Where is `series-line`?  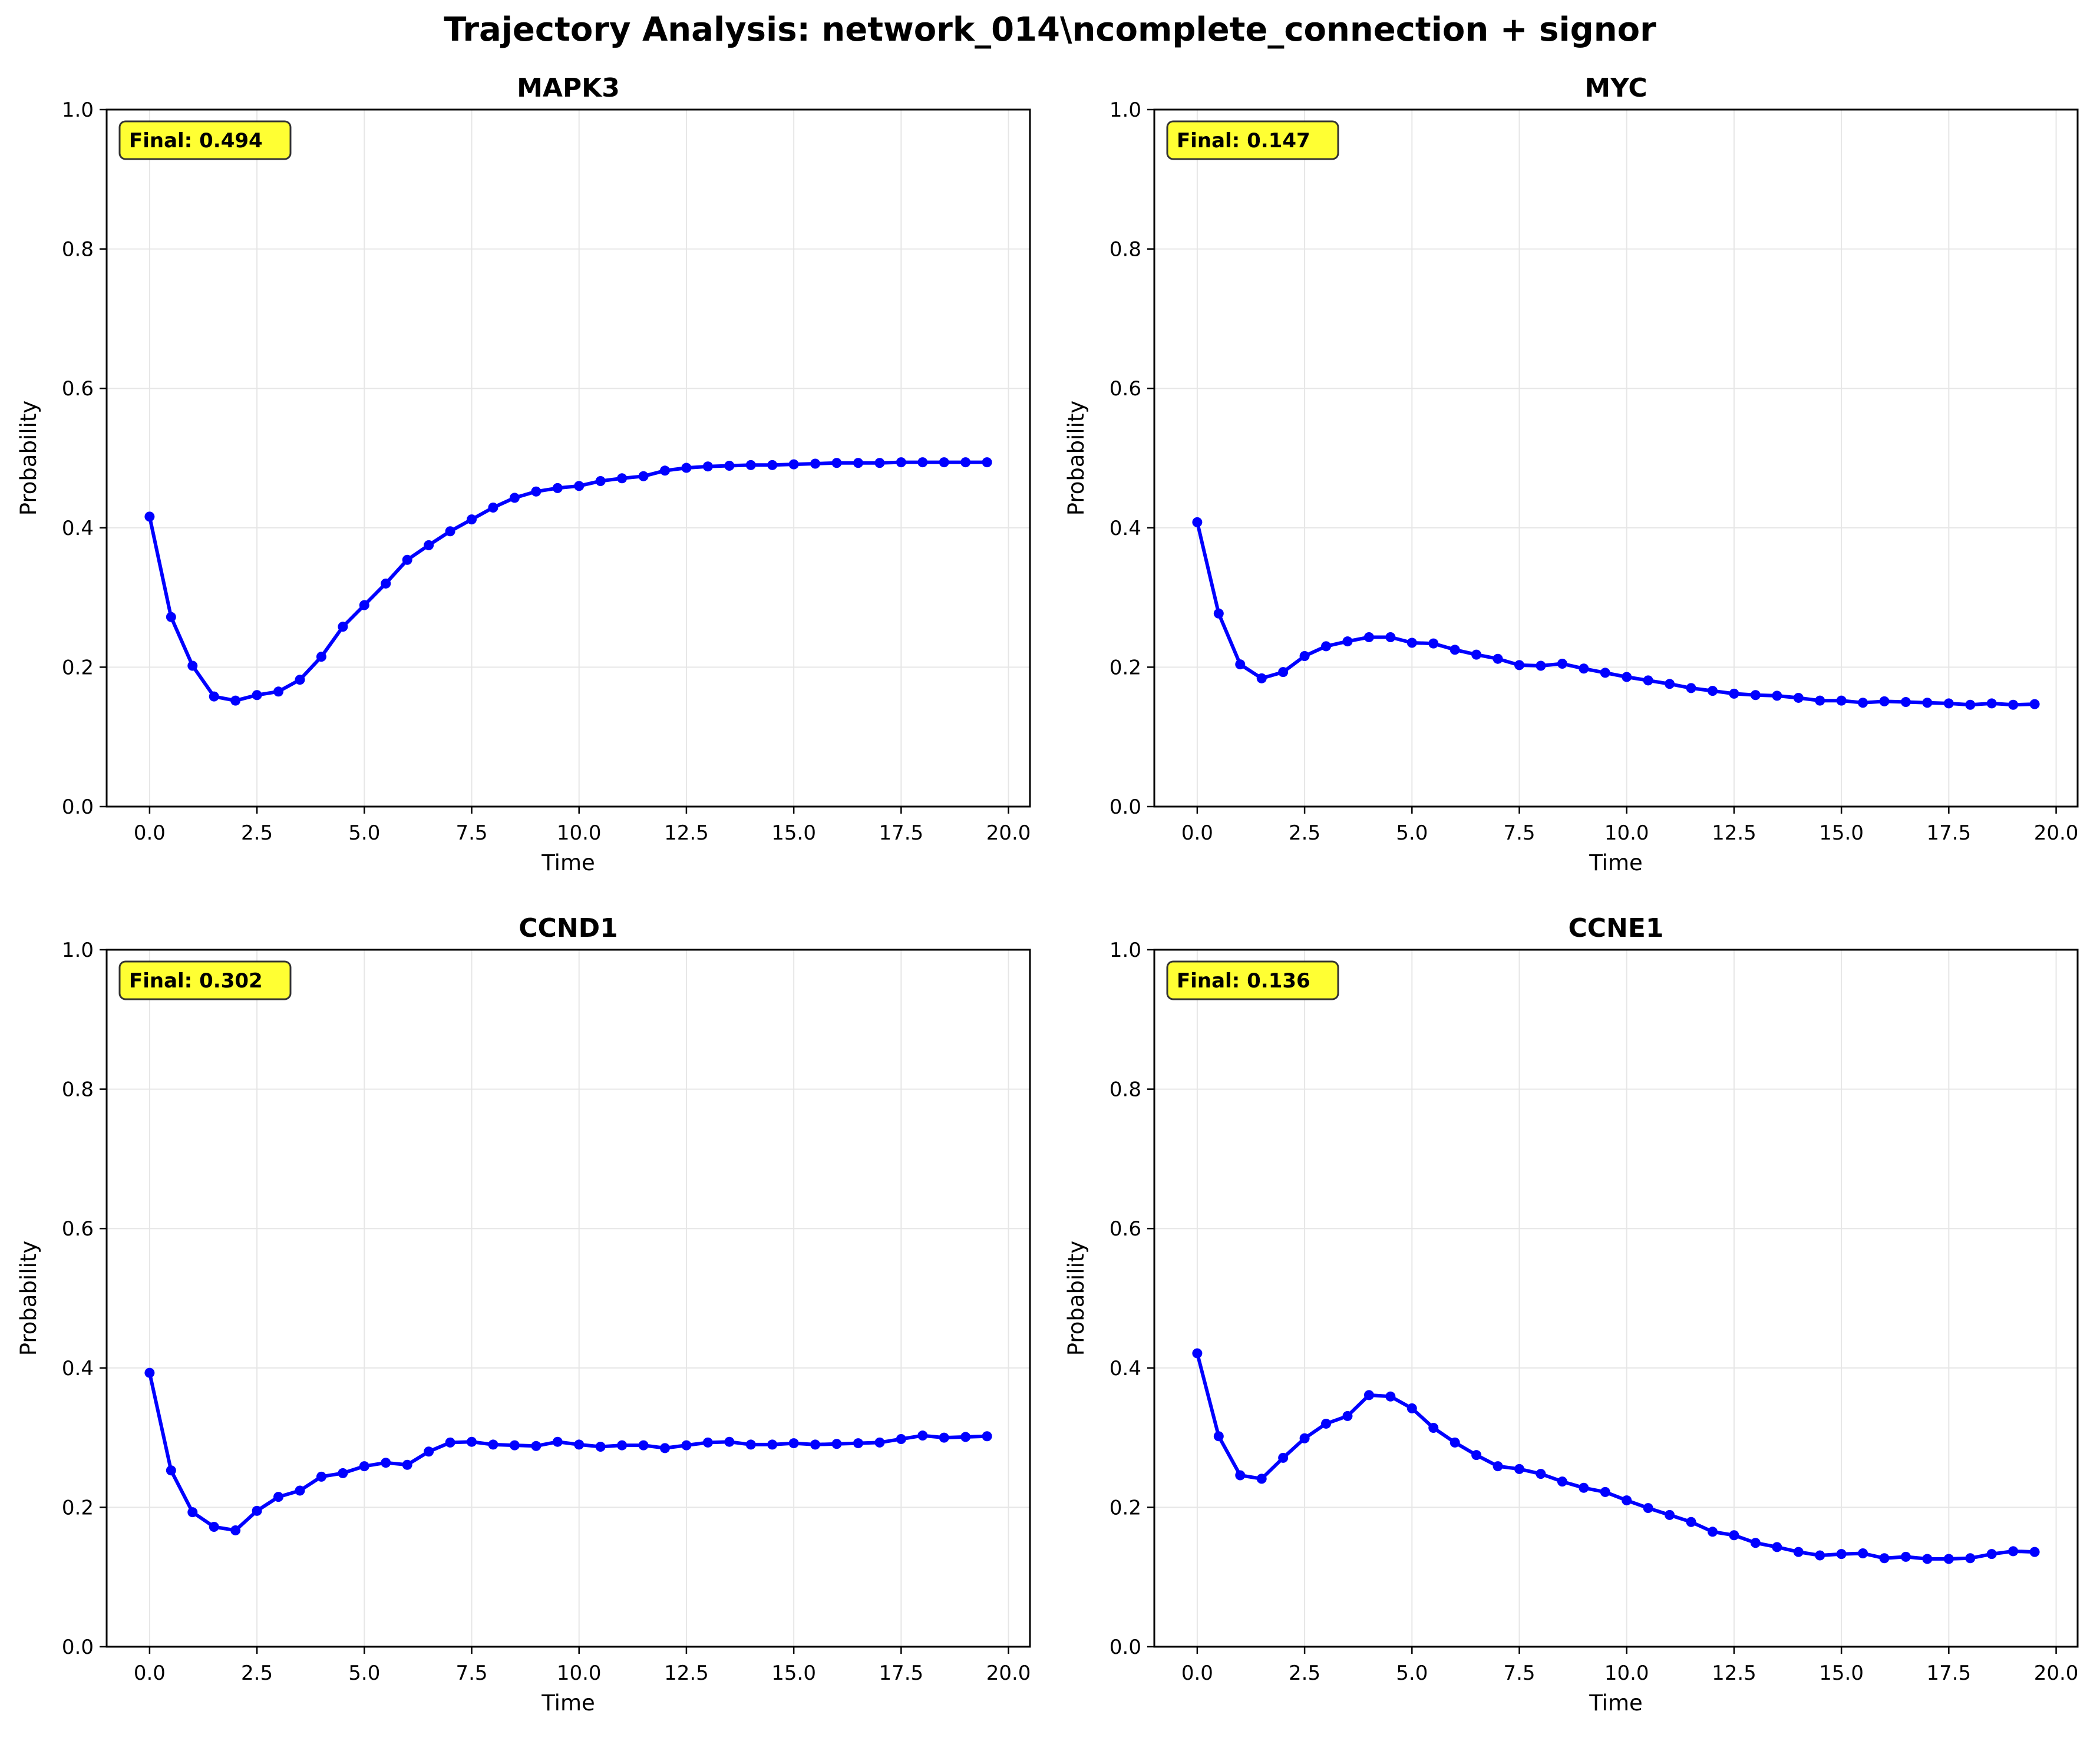 series-line is located at coordinates (567, 581).